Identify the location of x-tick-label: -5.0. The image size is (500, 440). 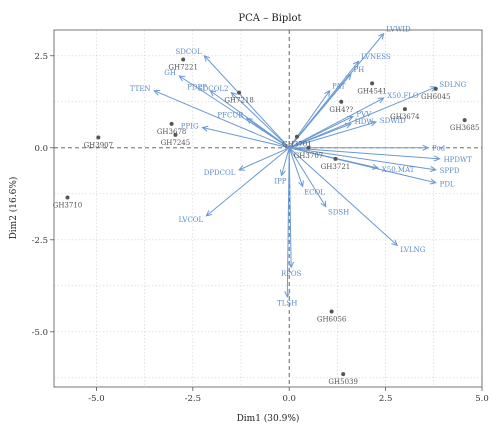
(96, 399).